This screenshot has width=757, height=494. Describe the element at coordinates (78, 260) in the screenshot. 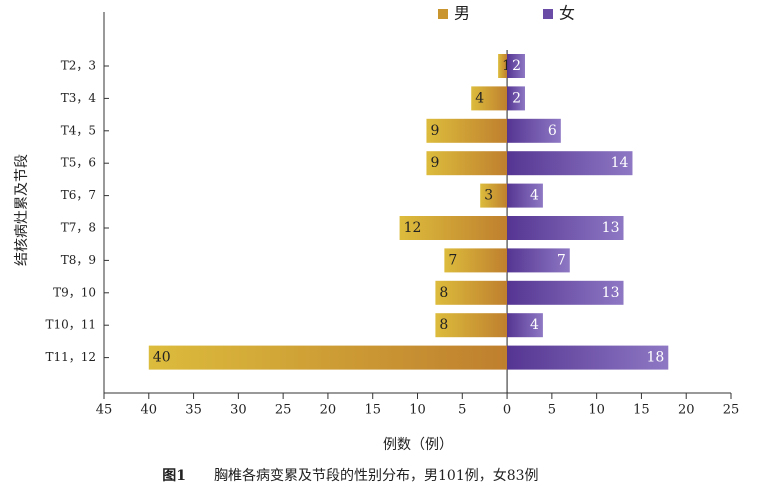

I see `y-tick-label: T8，9` at that location.